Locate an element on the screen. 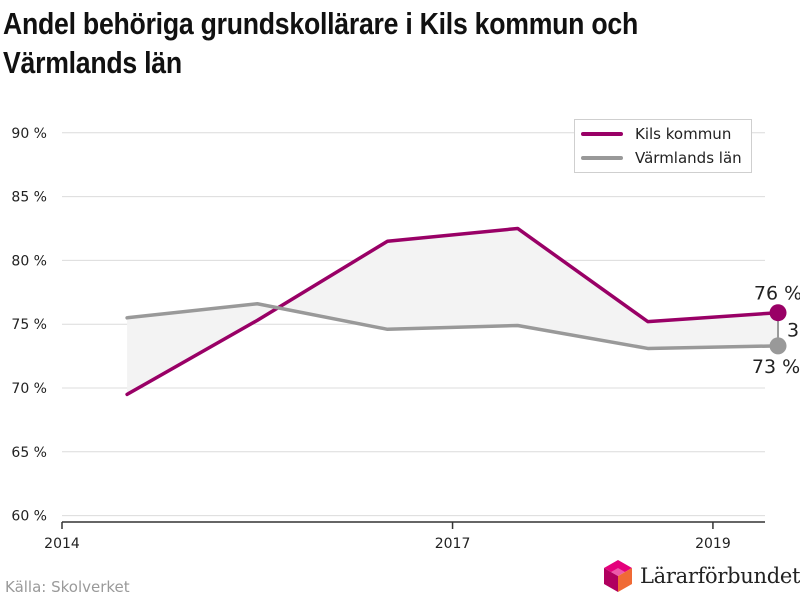 This screenshot has height=600, width=800. legend-swatch-kils is located at coordinates (602, 134).